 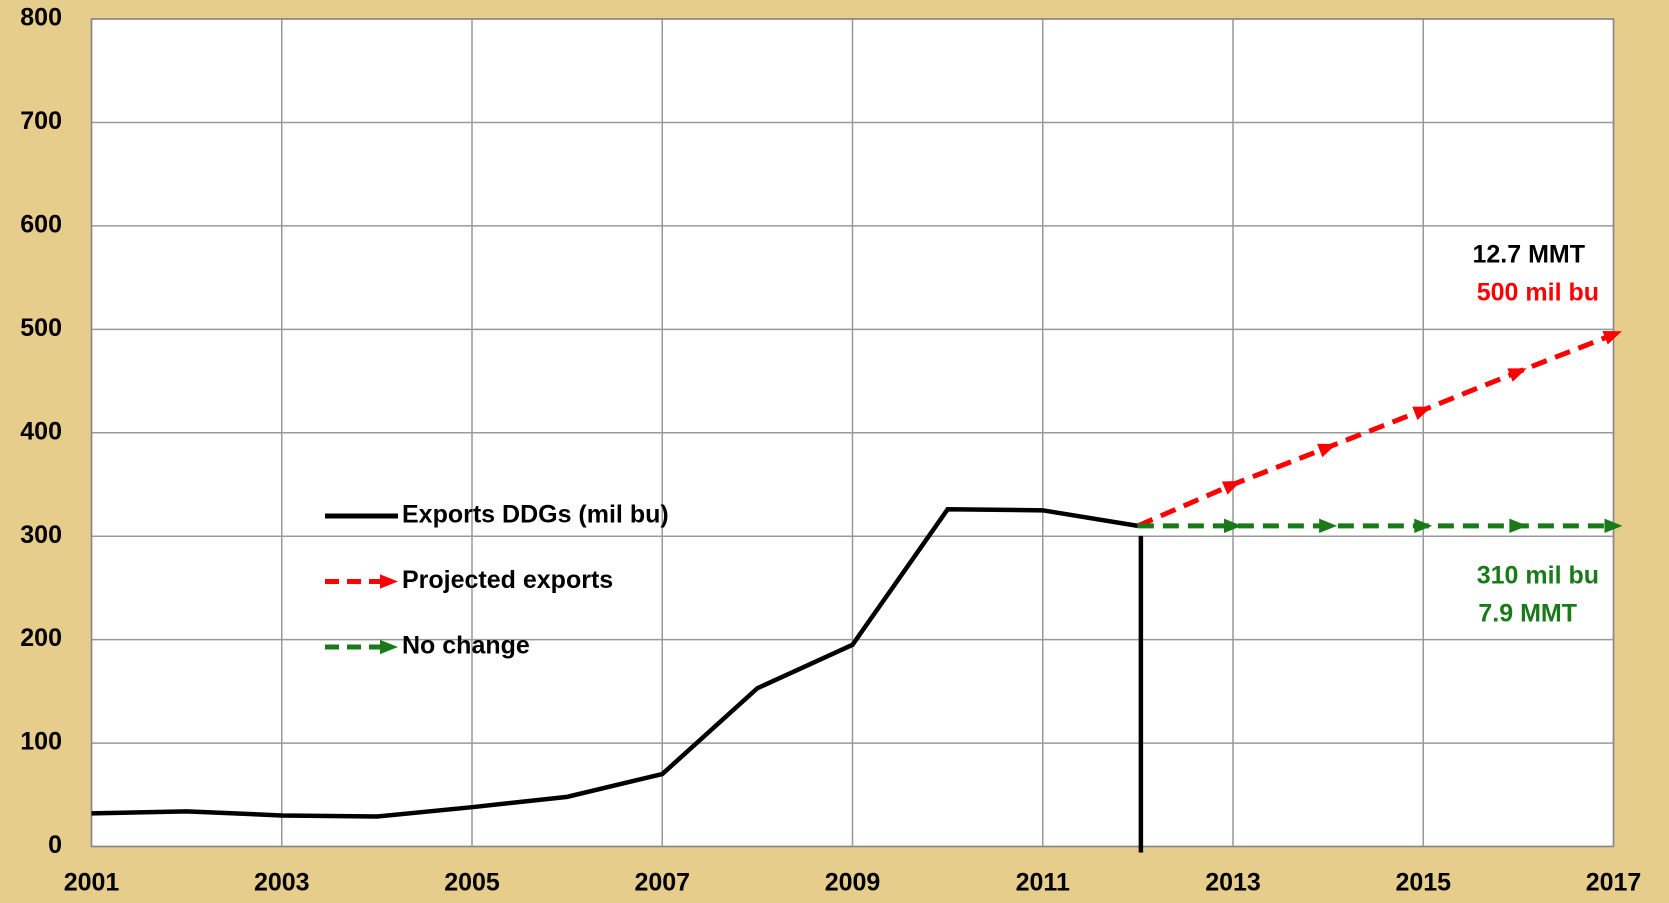 I want to click on annotation: 310 mil bu, so click(x=1538, y=576).